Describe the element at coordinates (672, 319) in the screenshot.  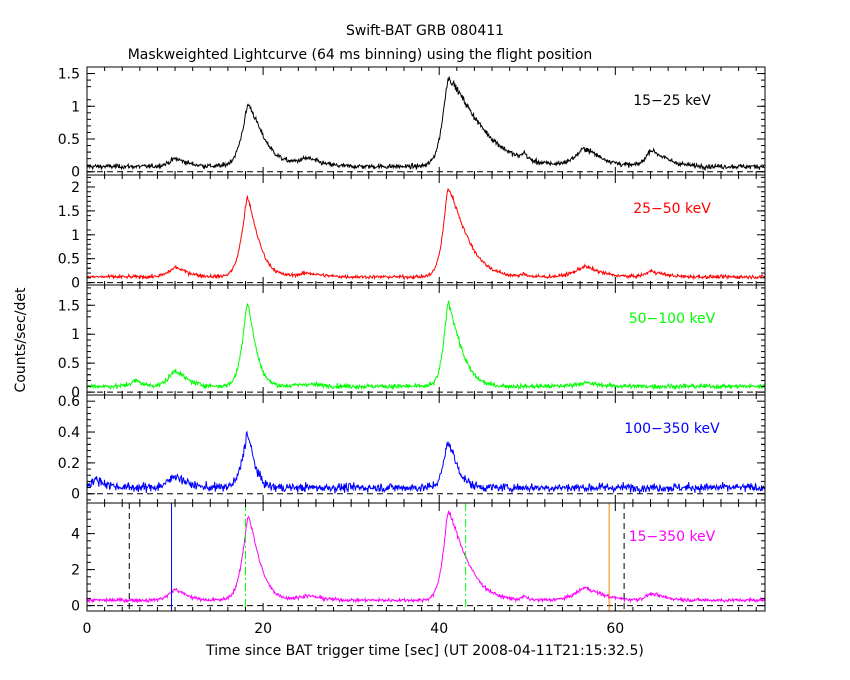
I see `band-label: 50−100 keV` at that location.